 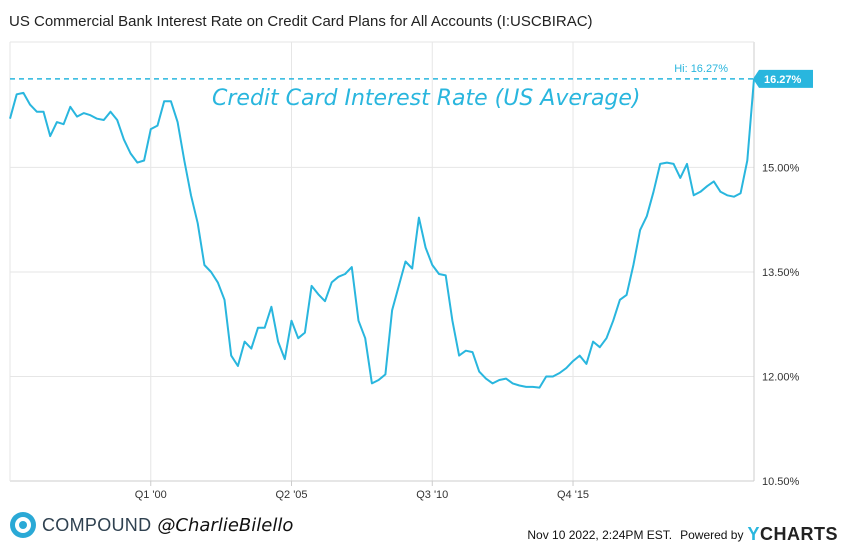 What do you see at coordinates (781, 377) in the screenshot?
I see `y-tick-label: 12.00%` at bounding box center [781, 377].